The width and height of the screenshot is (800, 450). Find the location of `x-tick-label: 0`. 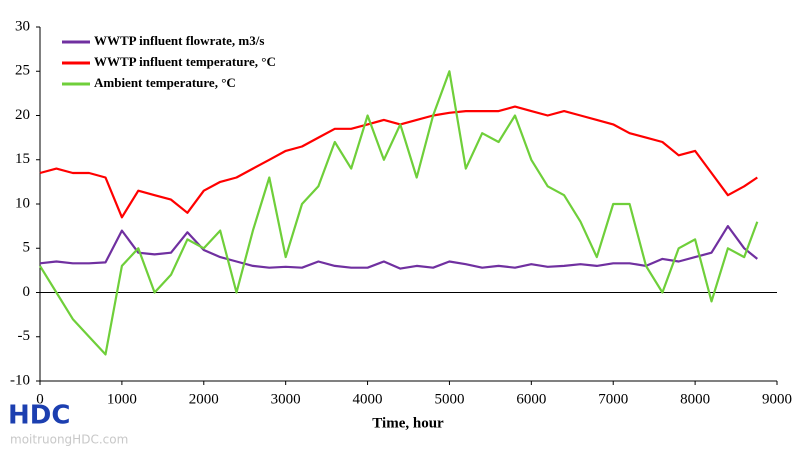

x-tick-label: 0 is located at coordinates (40, 399).